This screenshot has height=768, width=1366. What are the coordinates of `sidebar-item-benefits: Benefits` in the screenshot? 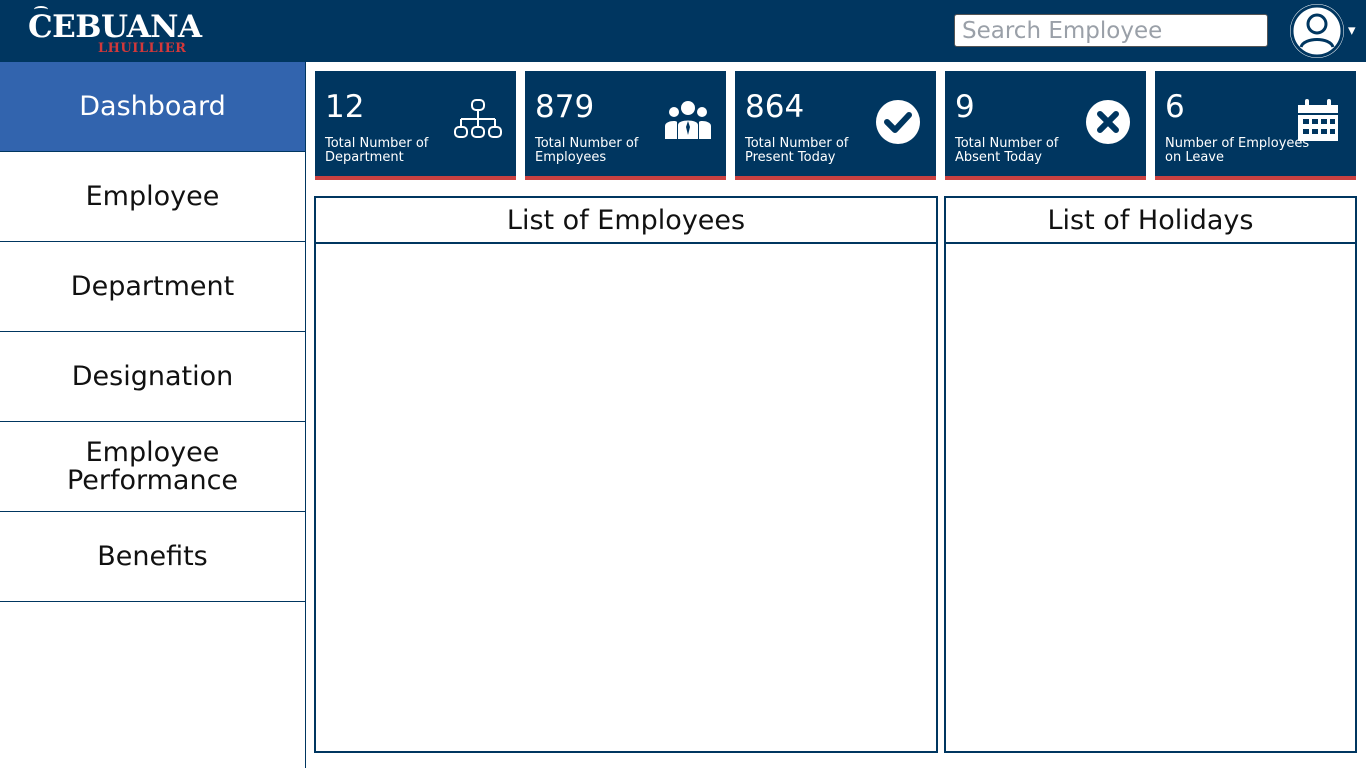 It's located at (152, 557).